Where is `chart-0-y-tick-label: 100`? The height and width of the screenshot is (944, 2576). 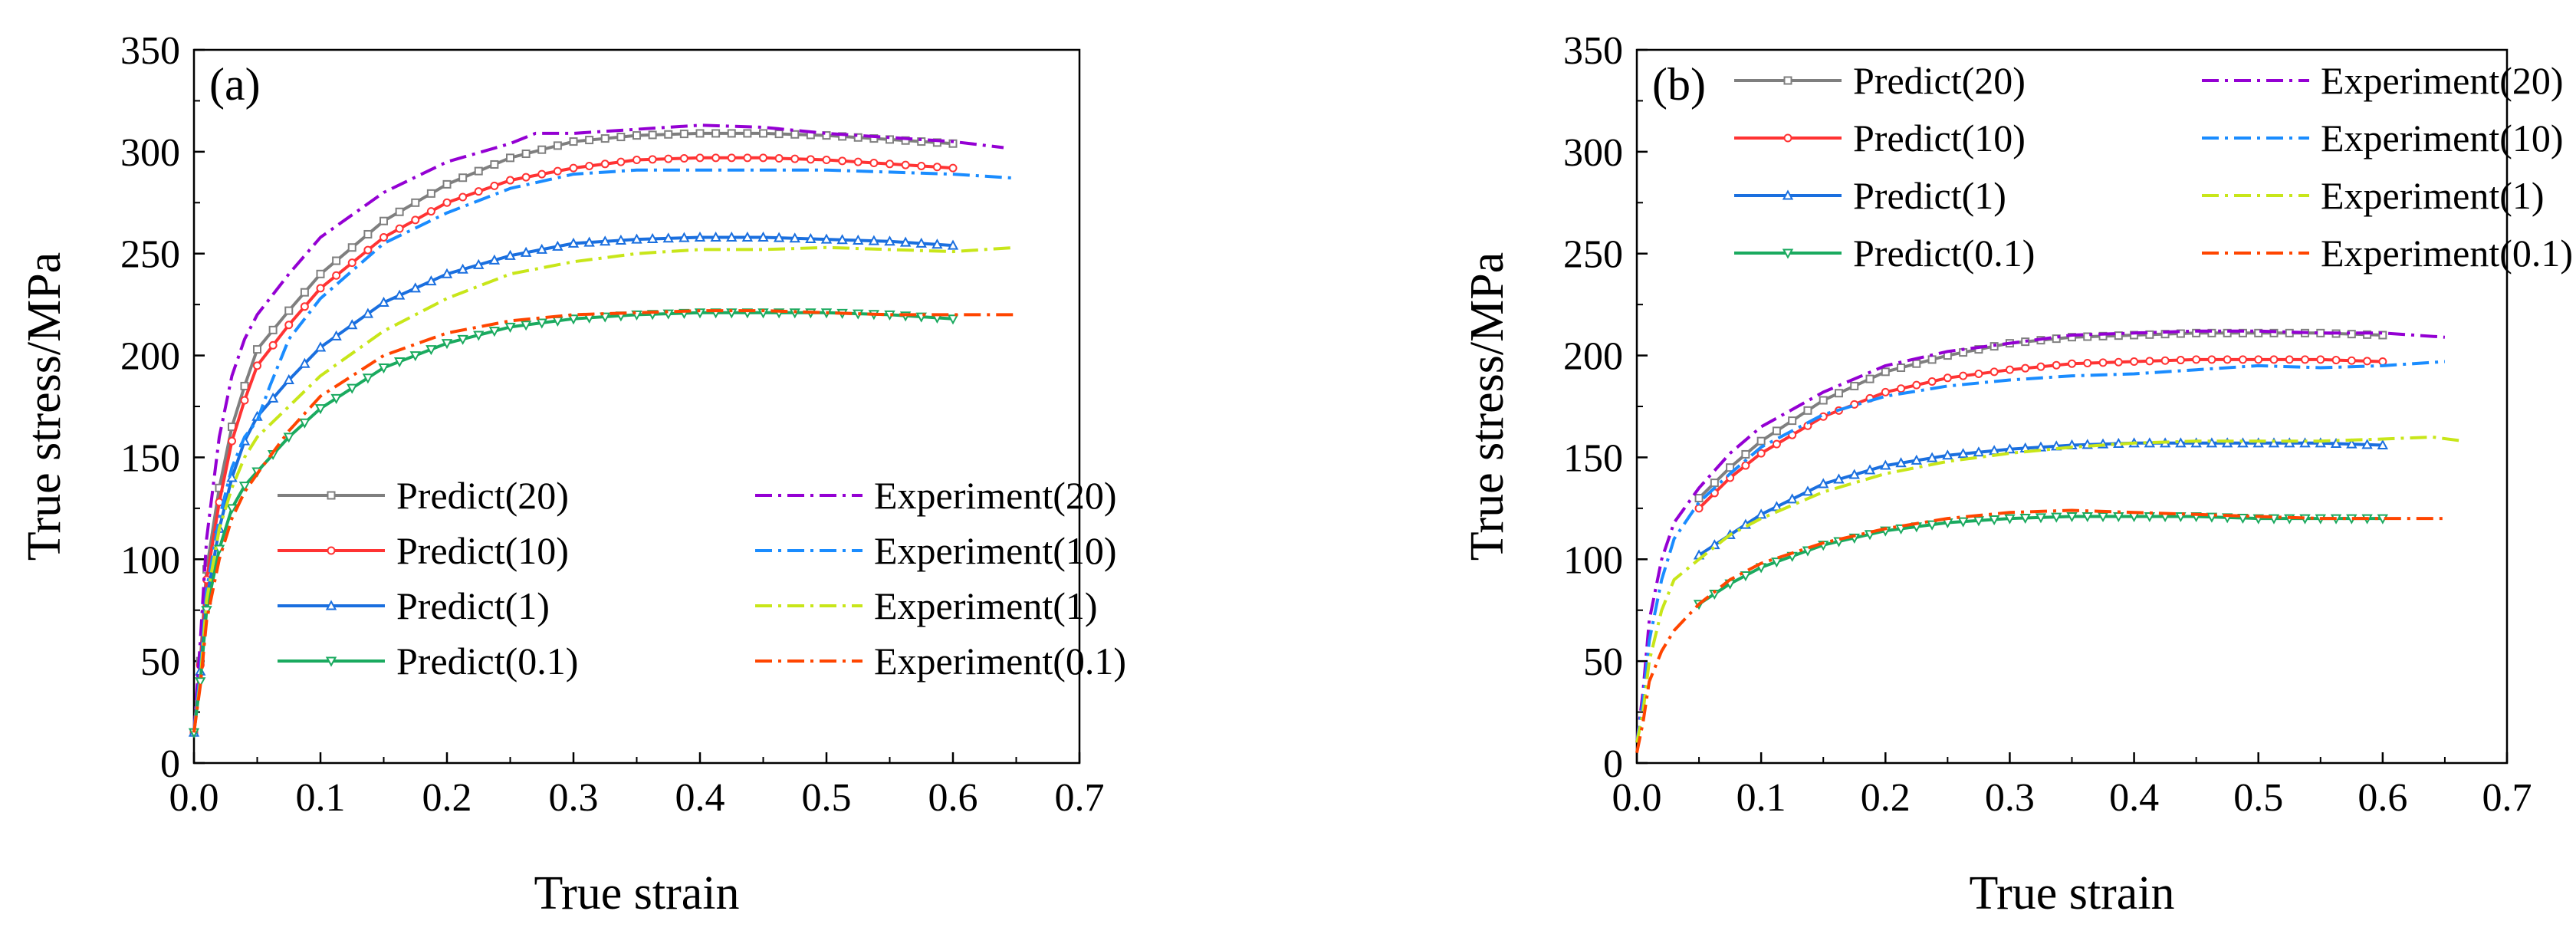 chart-0-y-tick-label: 100 is located at coordinates (150, 560).